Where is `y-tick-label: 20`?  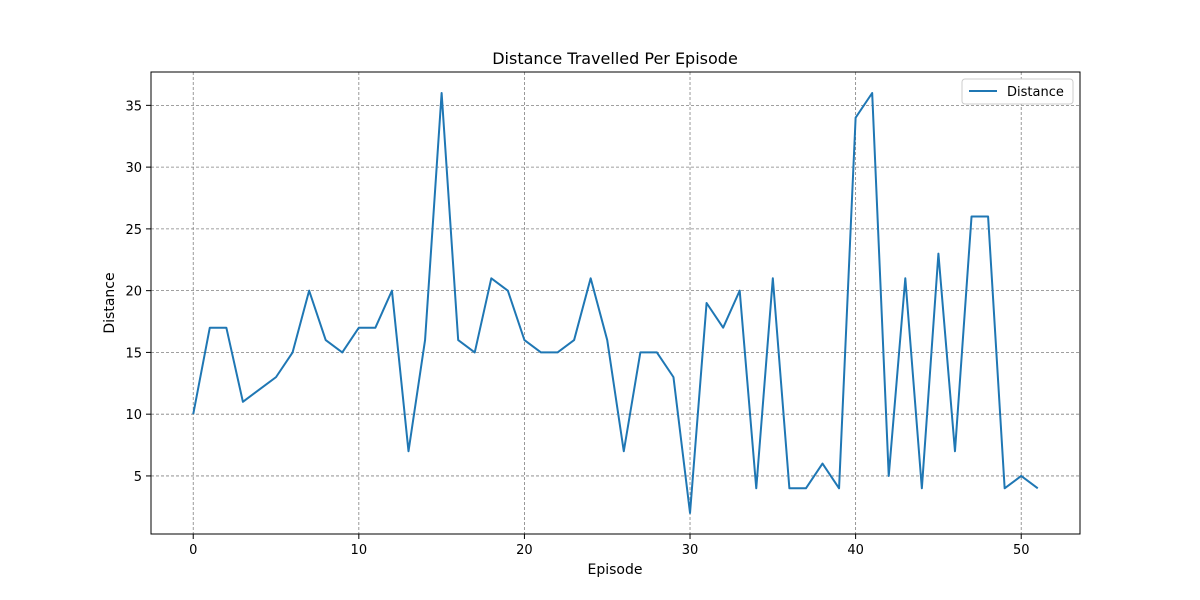
y-tick-label: 20 is located at coordinates (133, 292).